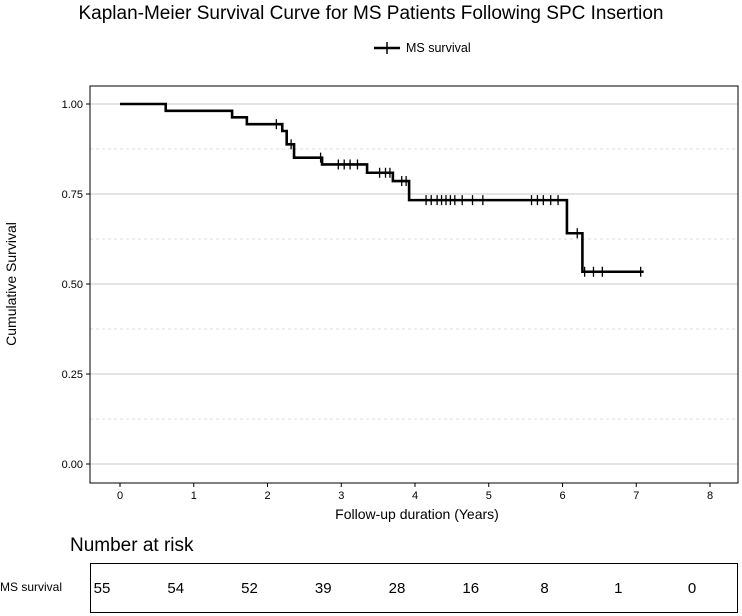 The width and height of the screenshot is (742, 616). I want to click on risk-value: 52, so click(249, 588).